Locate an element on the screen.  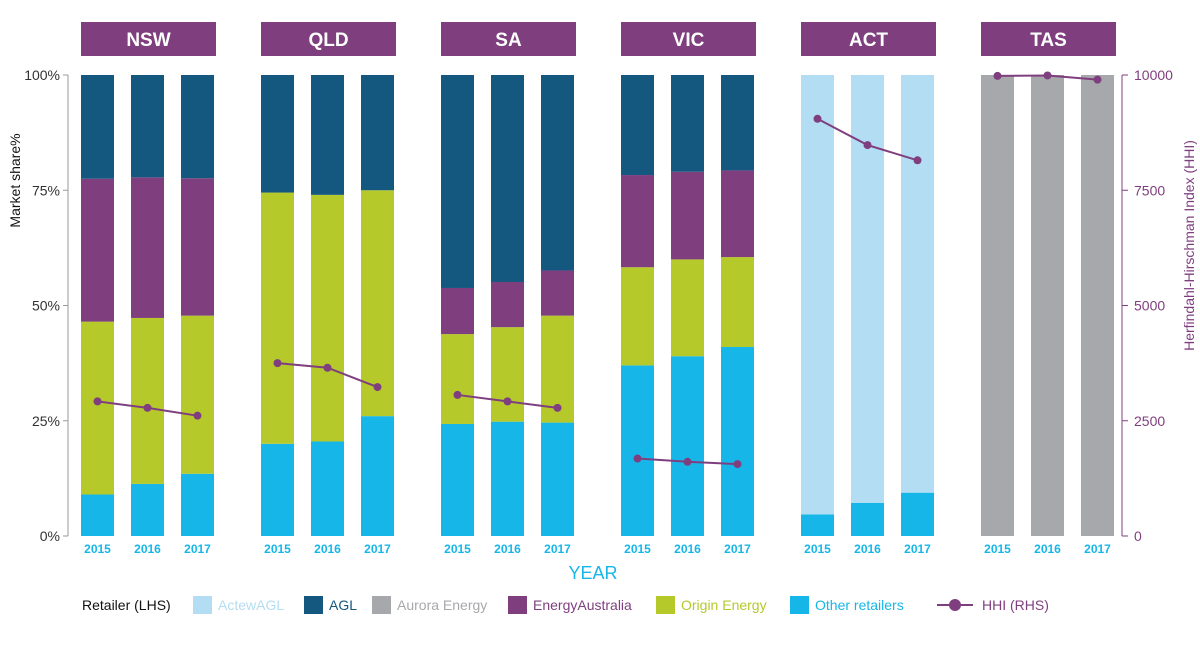
hhi-point-sa-2015 is located at coordinates (457, 394).